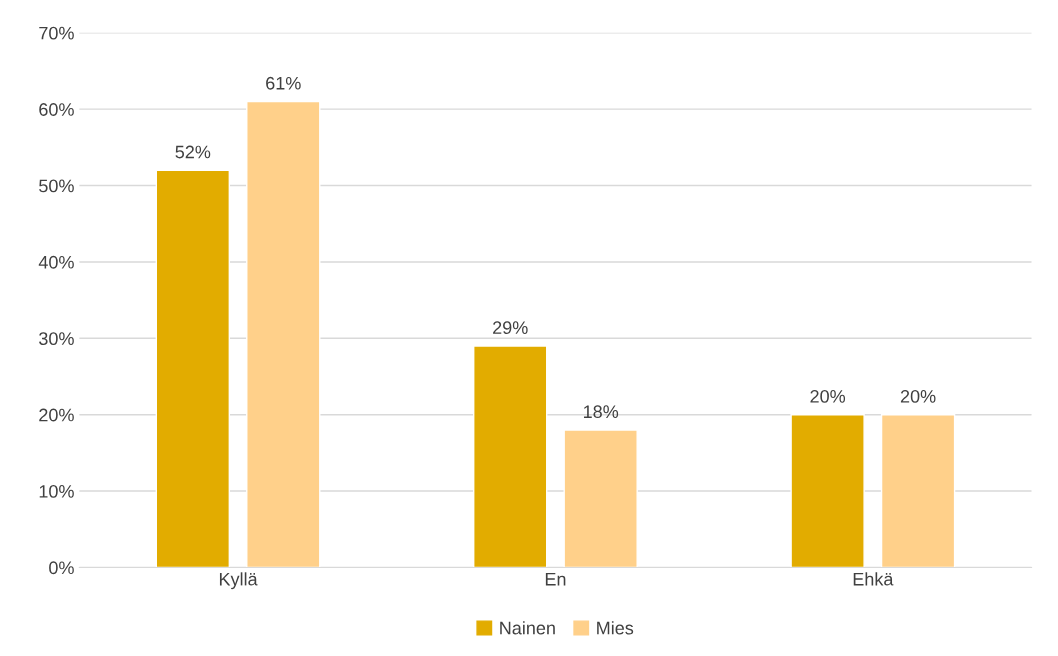  What do you see at coordinates (56, 186) in the screenshot?
I see `y-tick-label: 50%` at bounding box center [56, 186].